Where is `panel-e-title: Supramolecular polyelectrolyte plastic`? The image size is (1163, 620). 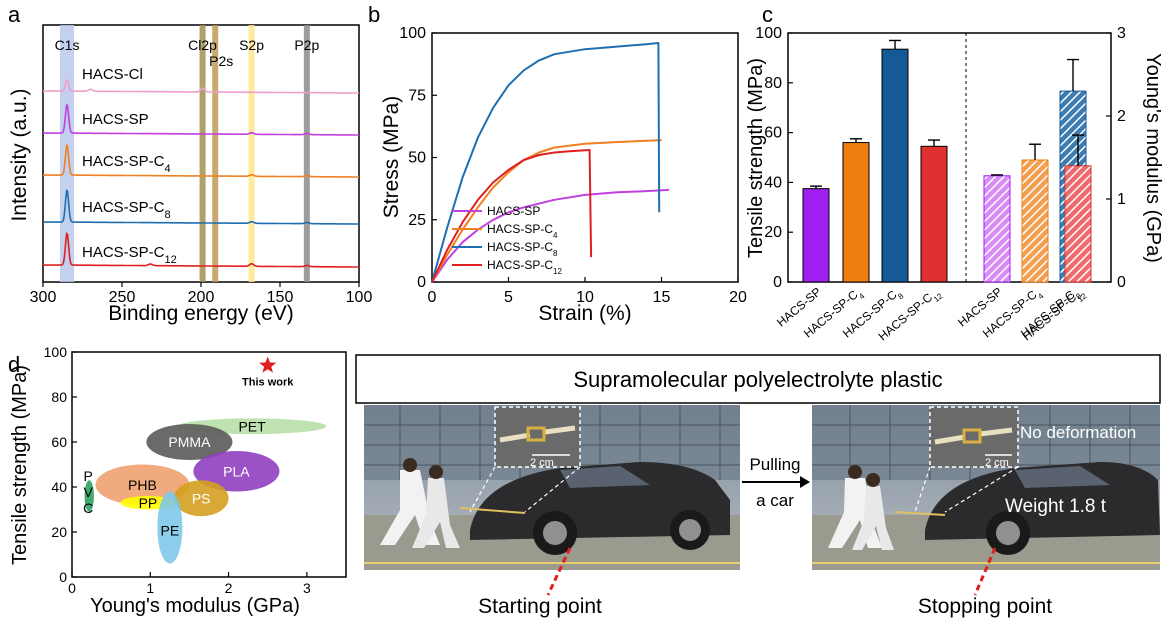
panel-e-title: Supramolecular polyelectrolyte plastic is located at coordinates (757, 379).